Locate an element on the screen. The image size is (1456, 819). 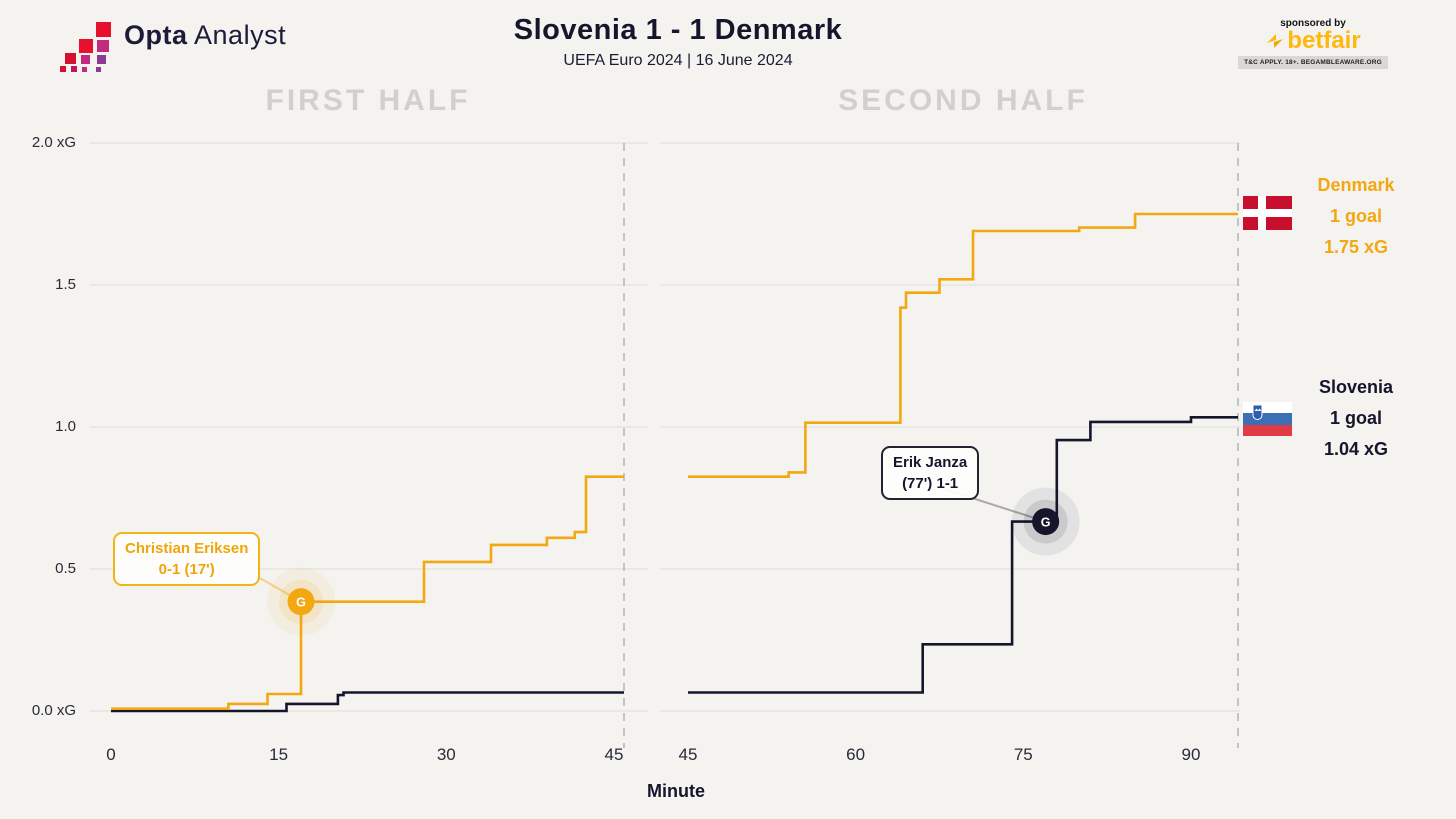
brand-name-bold: Opta is located at coordinates (156, 35).